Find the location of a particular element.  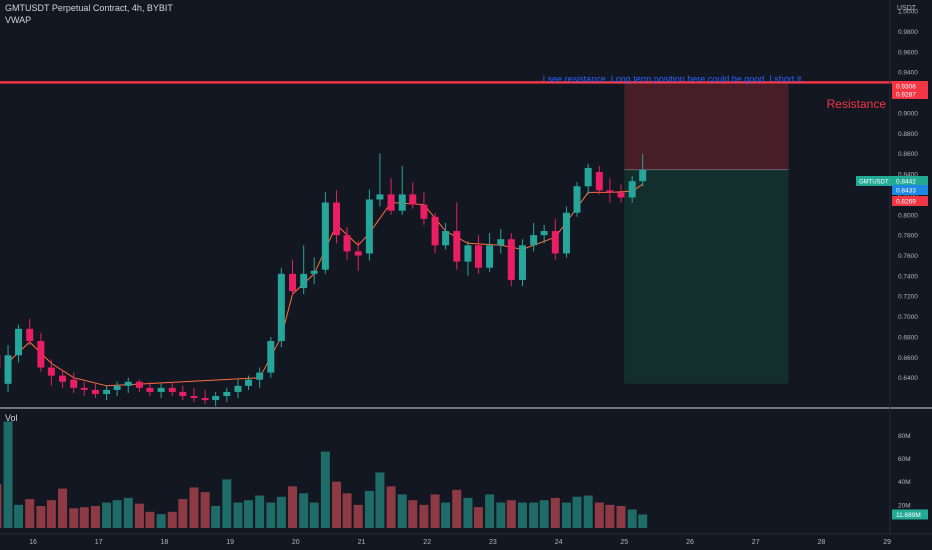

time-tick-label: 22 is located at coordinates (427, 542).